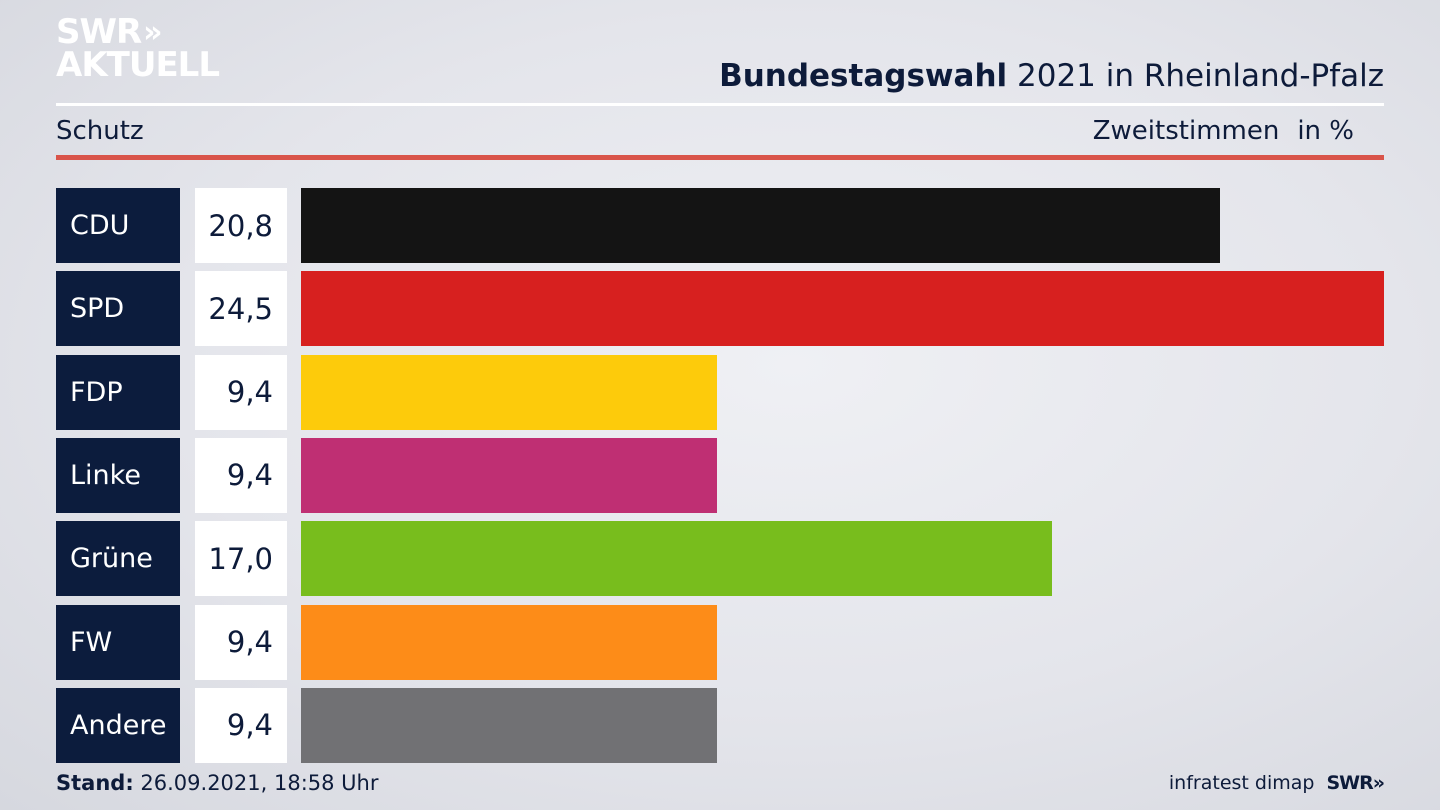 The height and width of the screenshot is (810, 1440). Describe the element at coordinates (1355, 783) in the screenshot. I see `swr-brand: SWR»` at that location.